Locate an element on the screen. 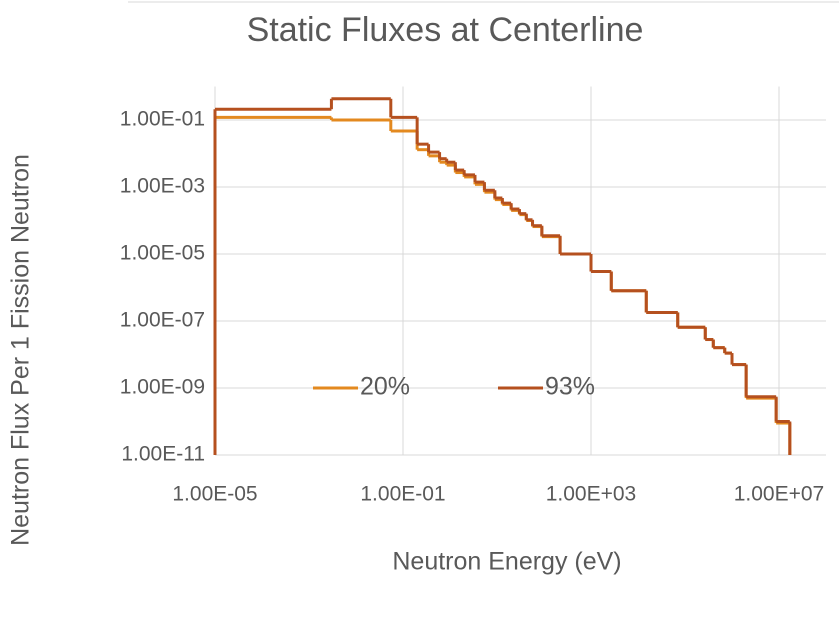  x-tick-label: 1.00E-05 is located at coordinates (214, 494).